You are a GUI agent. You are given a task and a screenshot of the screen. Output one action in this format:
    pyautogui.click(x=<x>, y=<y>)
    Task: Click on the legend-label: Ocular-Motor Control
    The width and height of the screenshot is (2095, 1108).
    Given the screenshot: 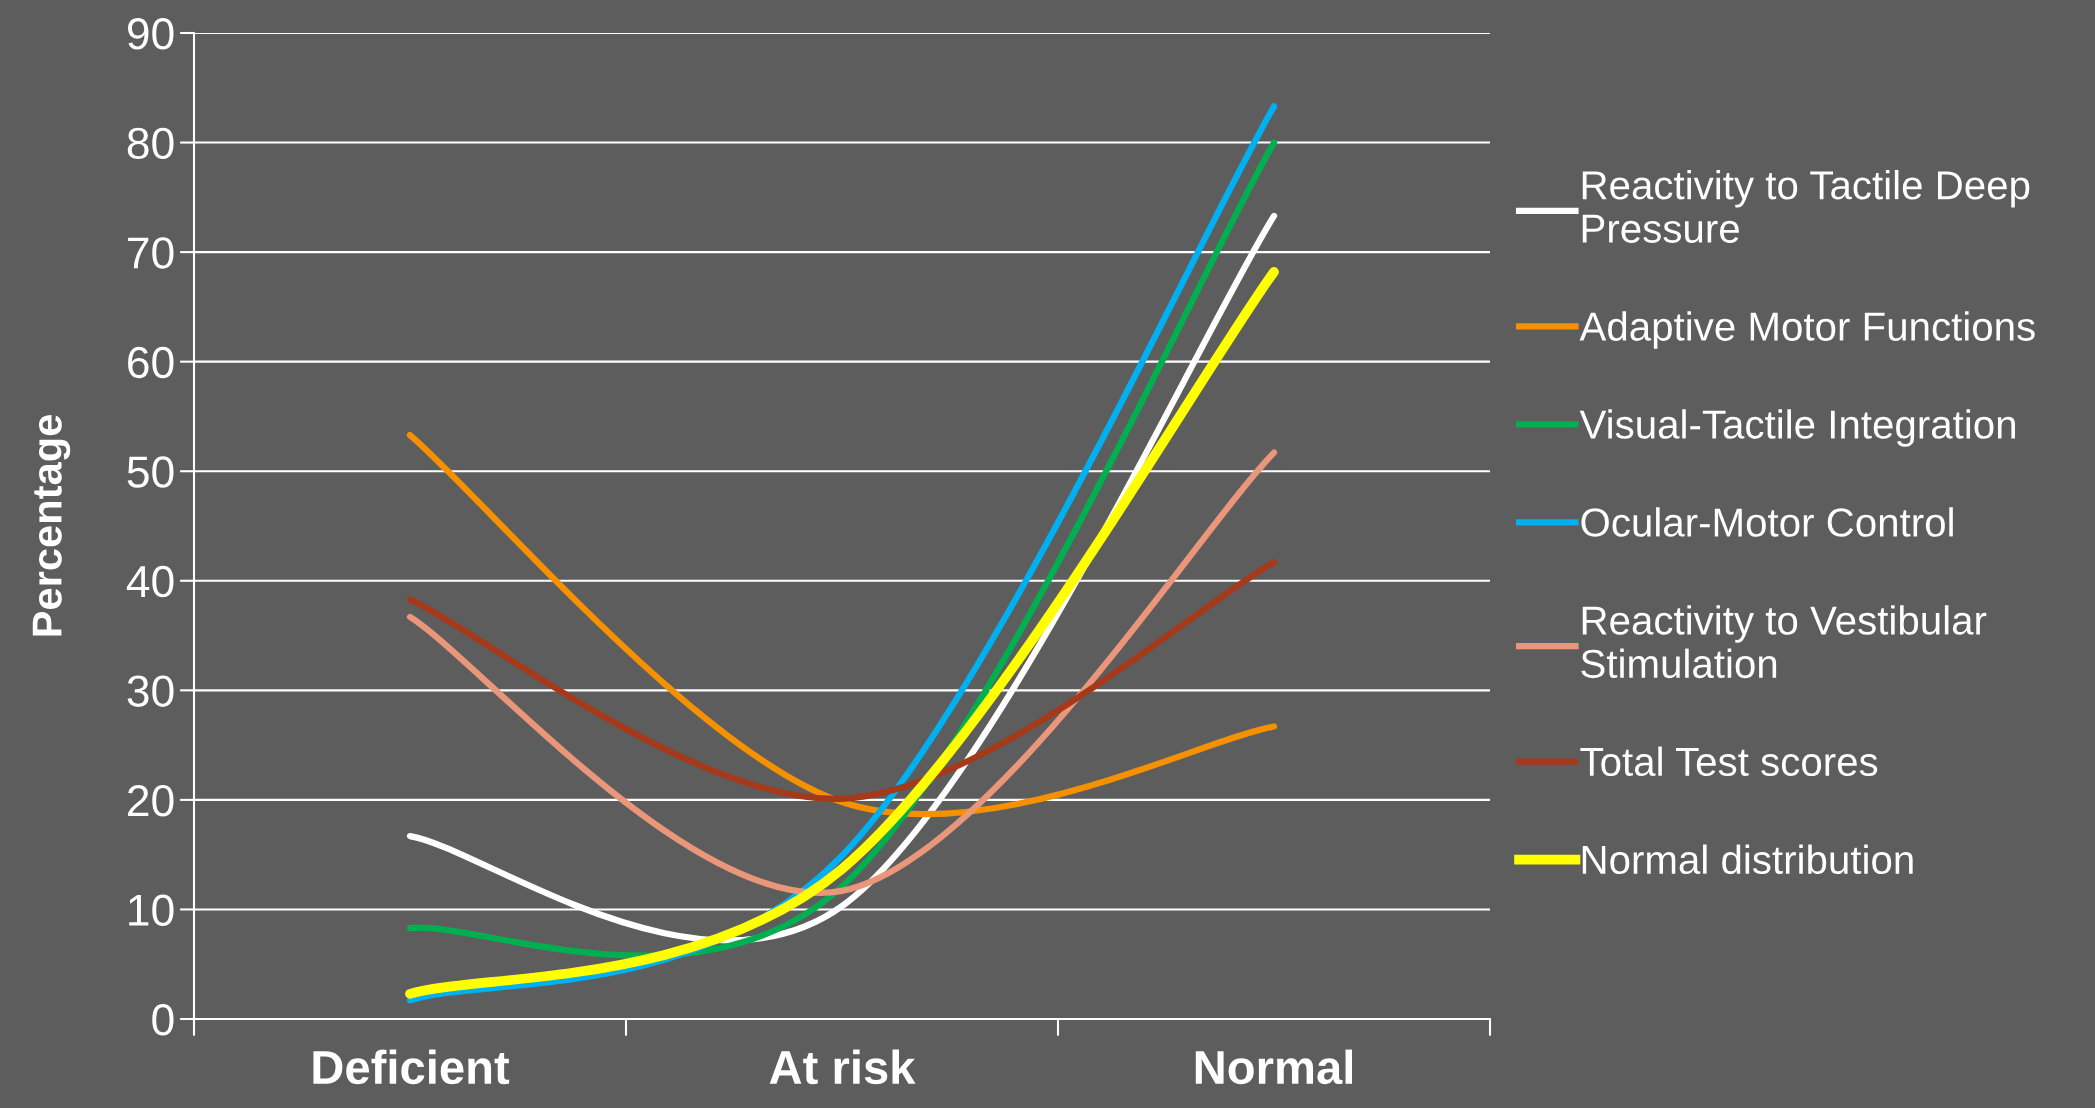 What is the action you would take?
    pyautogui.click(x=1767, y=522)
    